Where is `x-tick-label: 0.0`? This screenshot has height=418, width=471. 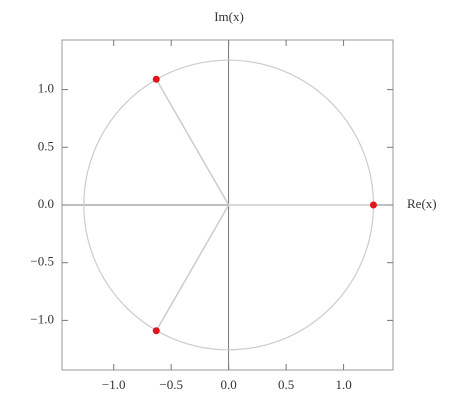 x-tick-label: 0.0 is located at coordinates (229, 384).